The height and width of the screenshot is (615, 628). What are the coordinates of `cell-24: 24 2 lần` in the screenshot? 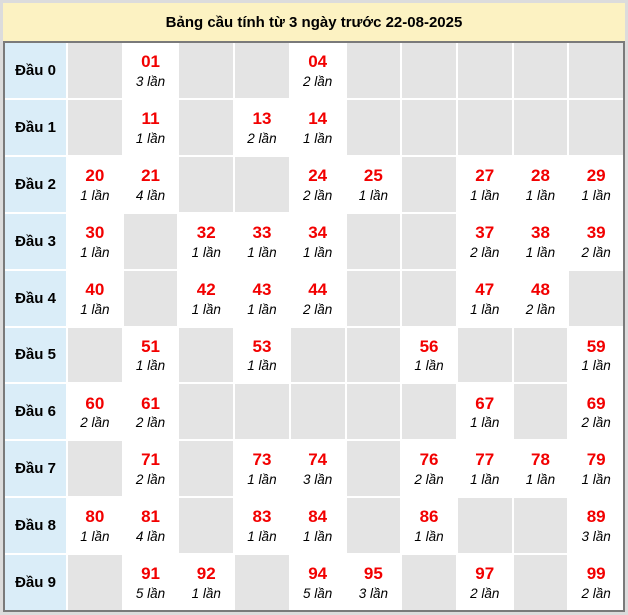 It's located at (317, 184).